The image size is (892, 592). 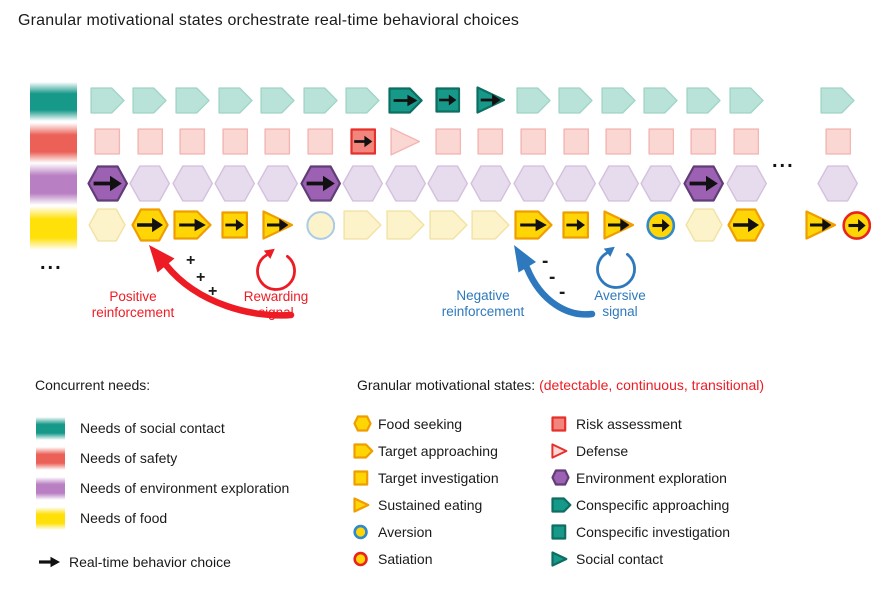 I want to click on legend-state-item: Target approaching, so click(x=426, y=450).